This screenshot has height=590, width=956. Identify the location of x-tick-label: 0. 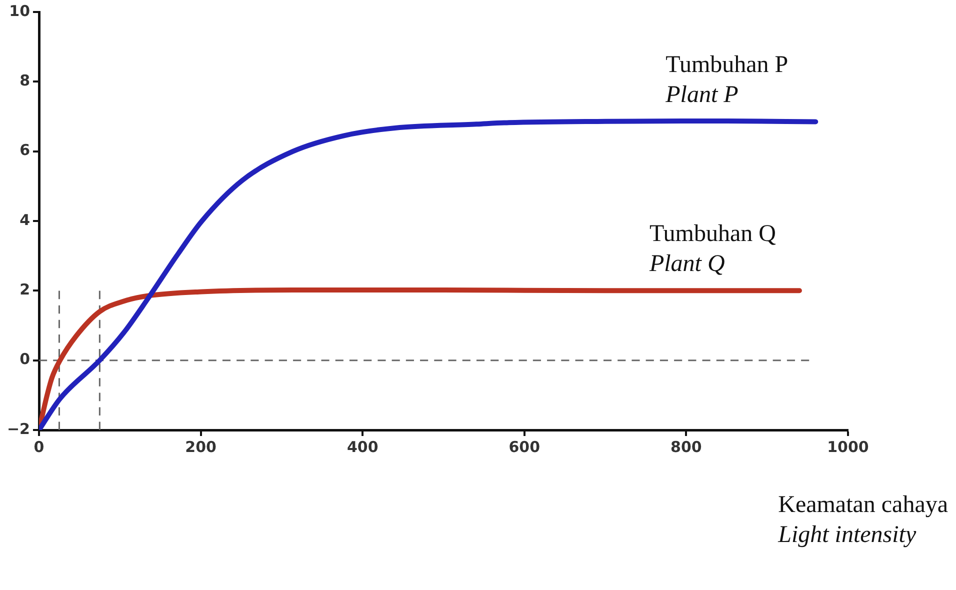
(39, 447).